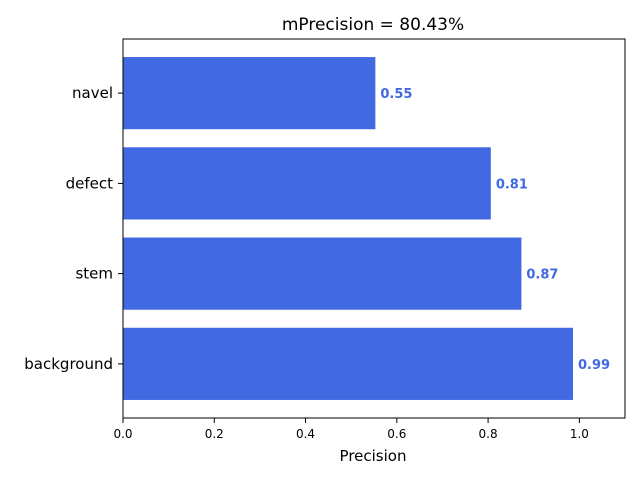 The width and height of the screenshot is (640, 480). What do you see at coordinates (249, 93) in the screenshot?
I see `bar-navel` at bounding box center [249, 93].